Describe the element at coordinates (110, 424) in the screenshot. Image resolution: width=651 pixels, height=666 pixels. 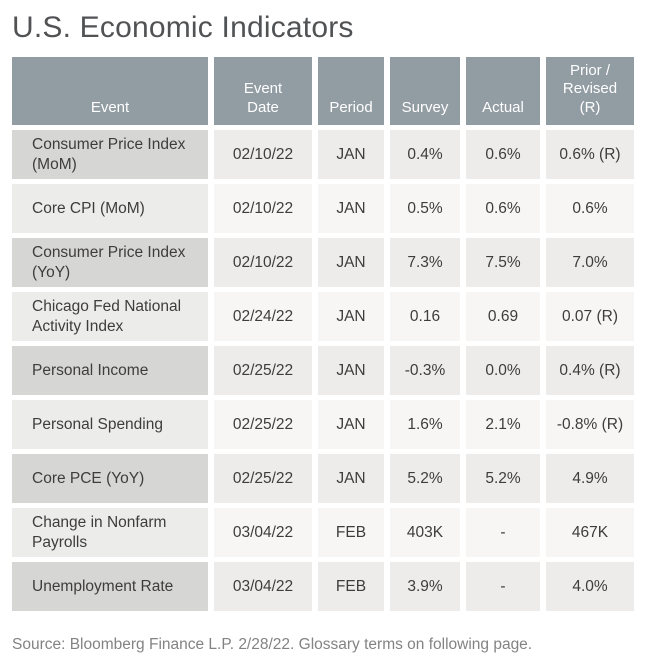
I see `event-cell: Personal Spending` at that location.